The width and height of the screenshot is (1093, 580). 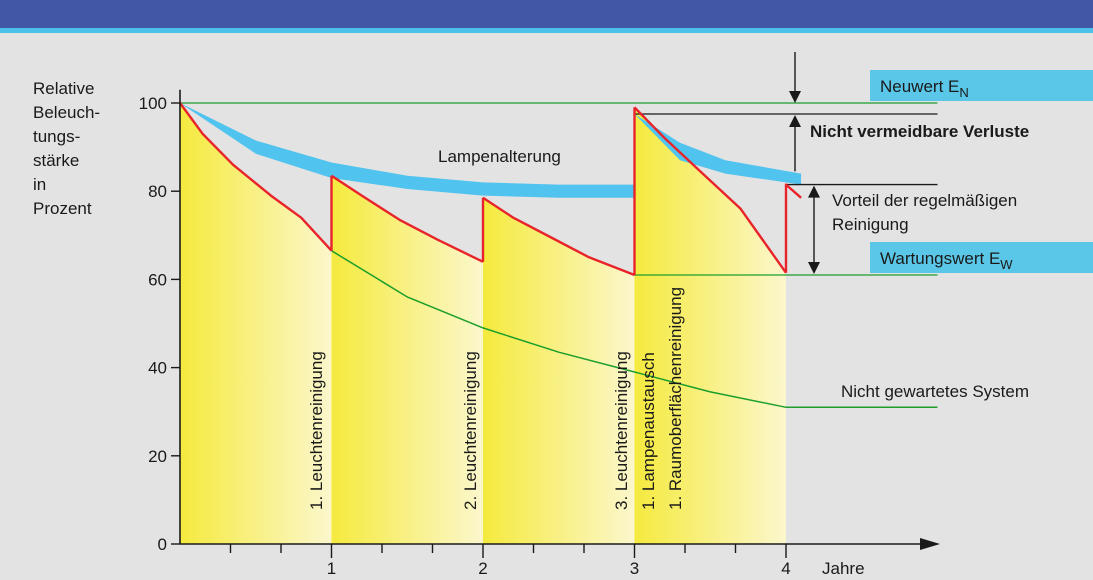 What do you see at coordinates (675, 398) in the screenshot?
I see `event-label-room-cleaning: 1. Raumoberflächenreinigung` at bounding box center [675, 398].